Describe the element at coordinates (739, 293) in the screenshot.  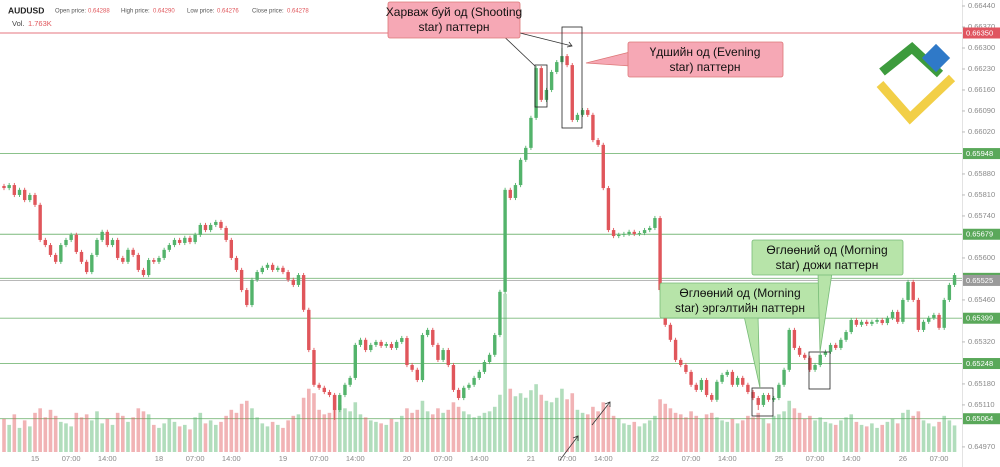
I see `callout-text: Өглөөний од (Morning` at that location.